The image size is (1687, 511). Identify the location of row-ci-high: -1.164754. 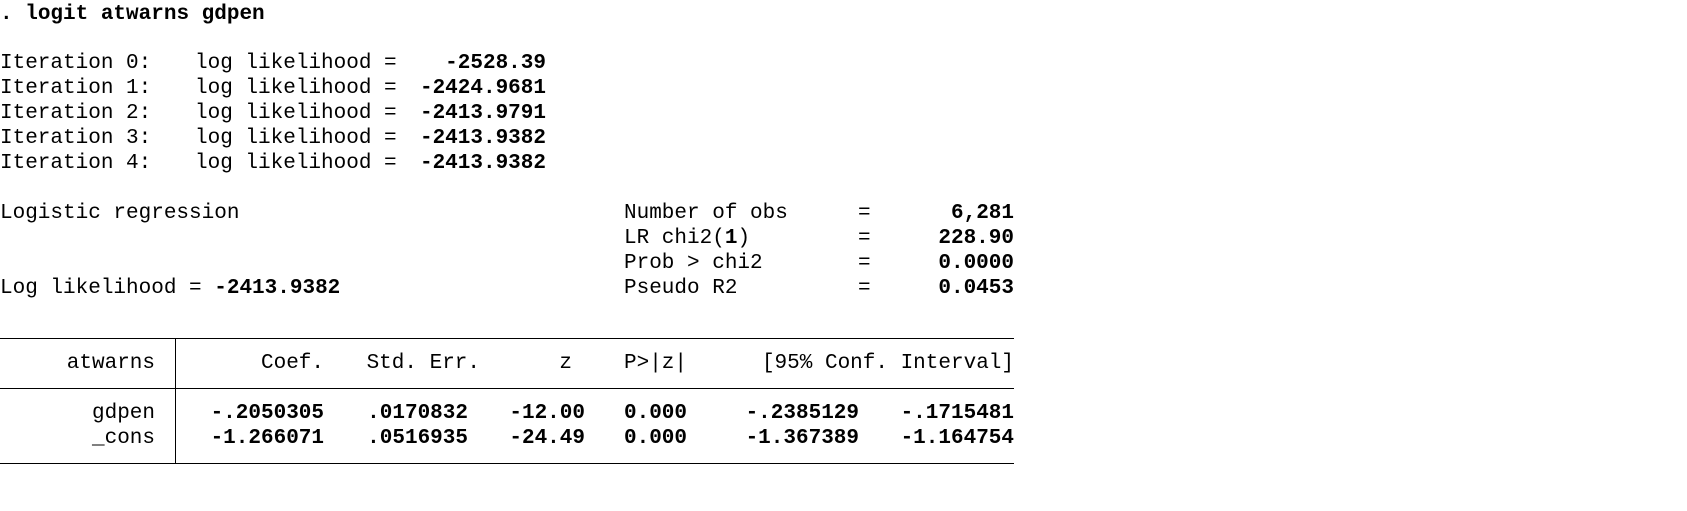
(957, 438).